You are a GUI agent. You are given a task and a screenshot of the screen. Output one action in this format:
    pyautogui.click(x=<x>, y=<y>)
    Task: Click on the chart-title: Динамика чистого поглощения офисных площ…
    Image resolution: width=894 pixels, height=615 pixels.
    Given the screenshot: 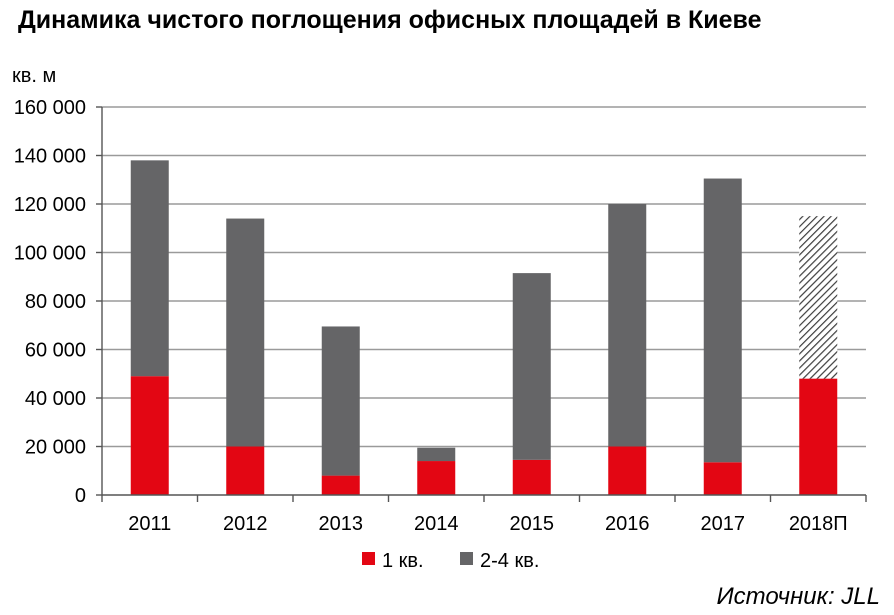 What is the action you would take?
    pyautogui.click(x=390, y=20)
    